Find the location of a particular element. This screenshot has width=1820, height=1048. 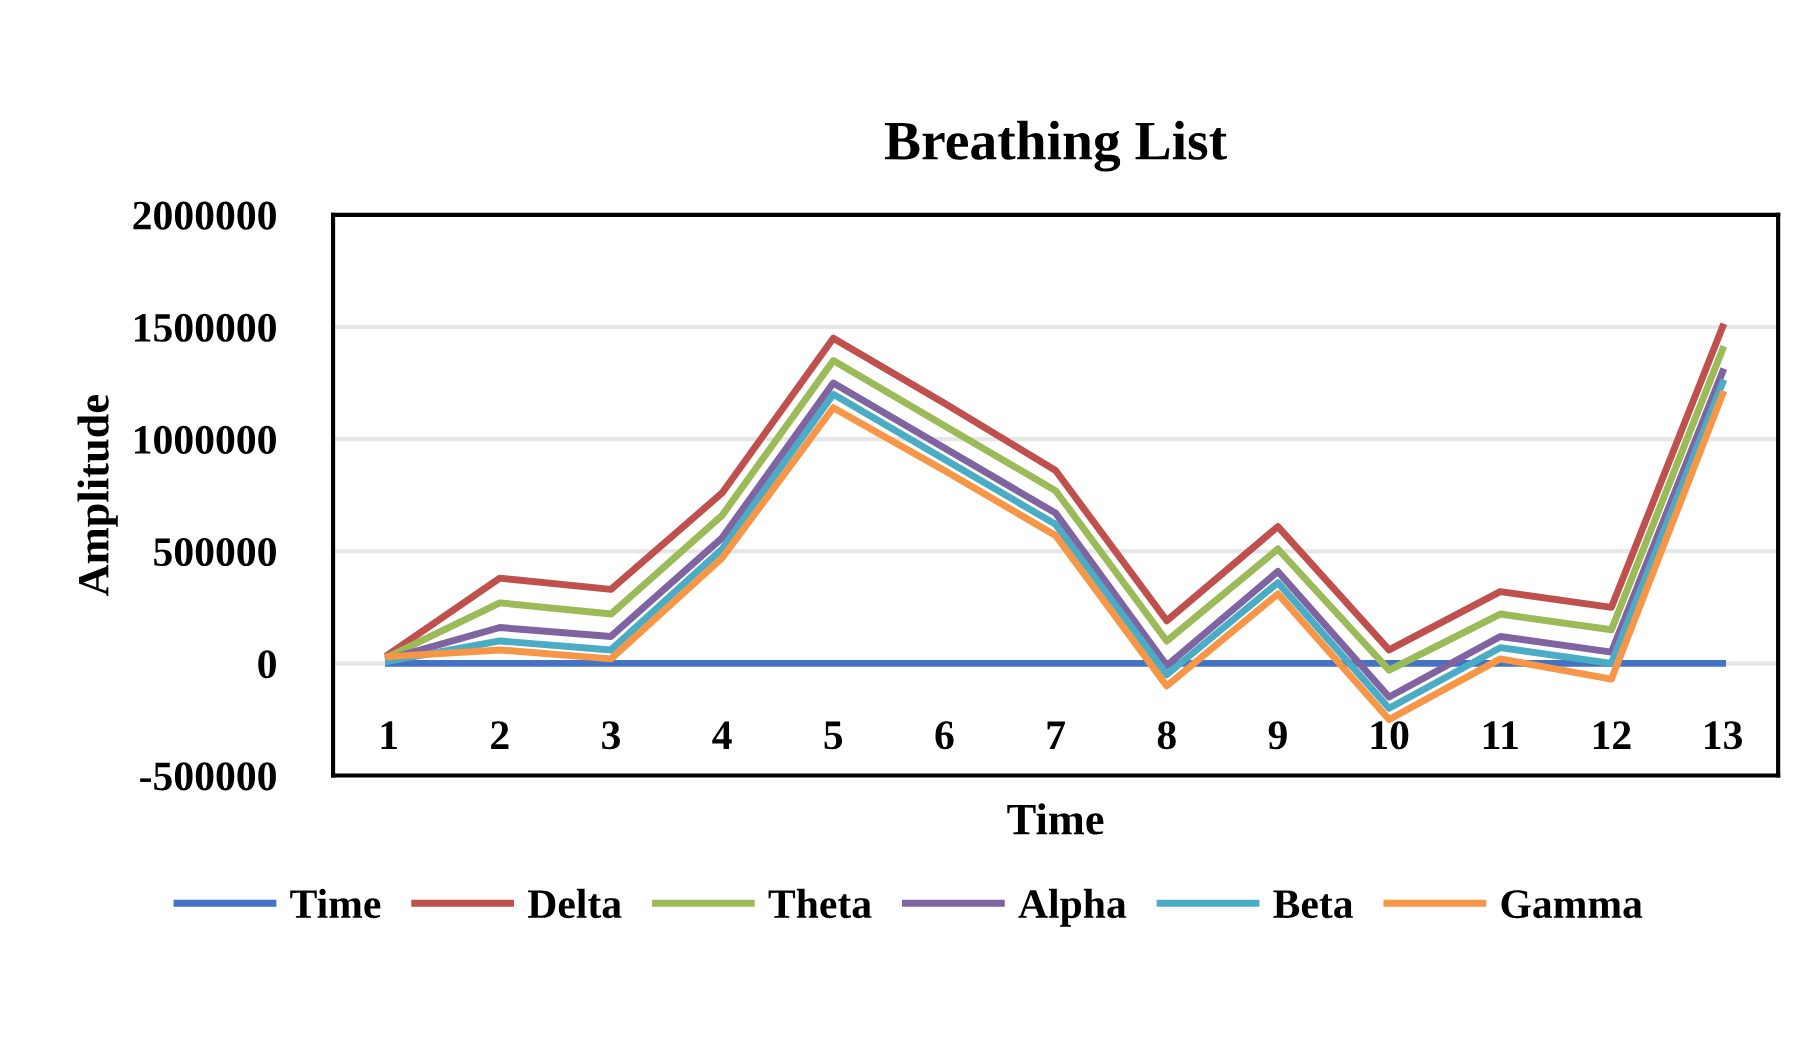

x-tick-label: 4 is located at coordinates (722, 735).